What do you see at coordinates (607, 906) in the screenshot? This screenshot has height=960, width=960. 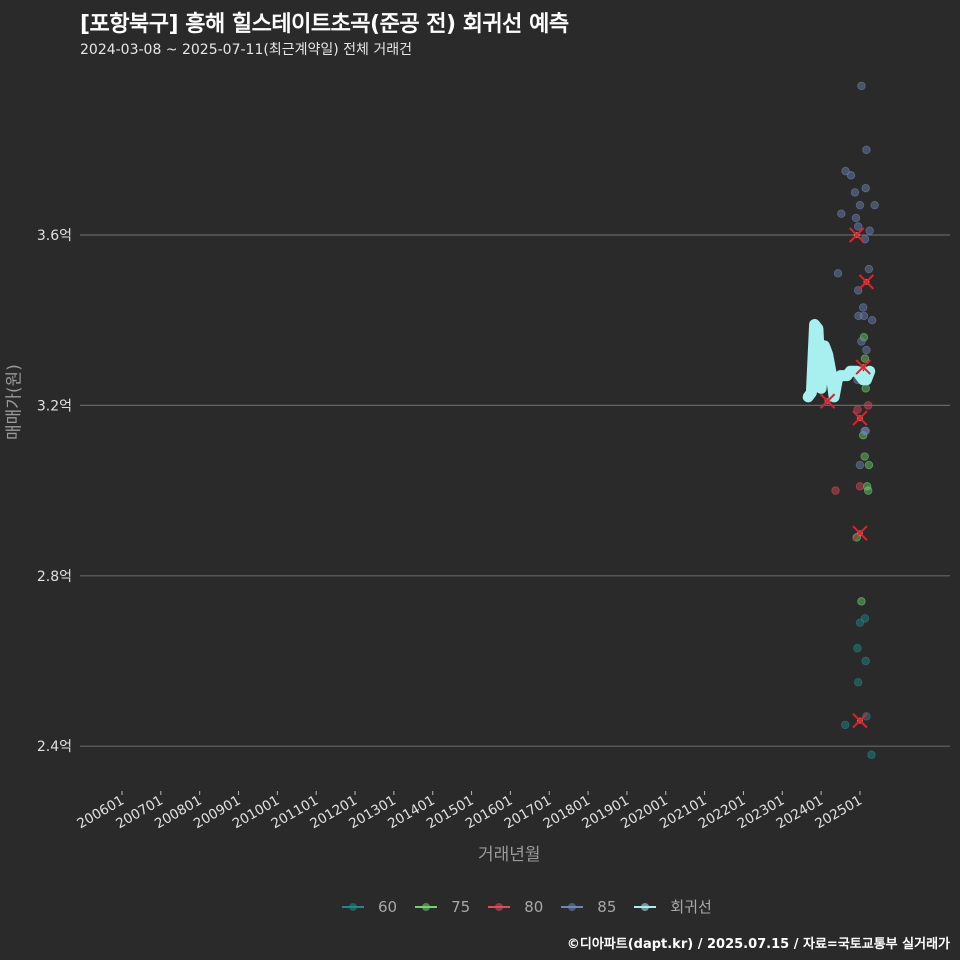 I see `legend-label: 85` at bounding box center [607, 906].